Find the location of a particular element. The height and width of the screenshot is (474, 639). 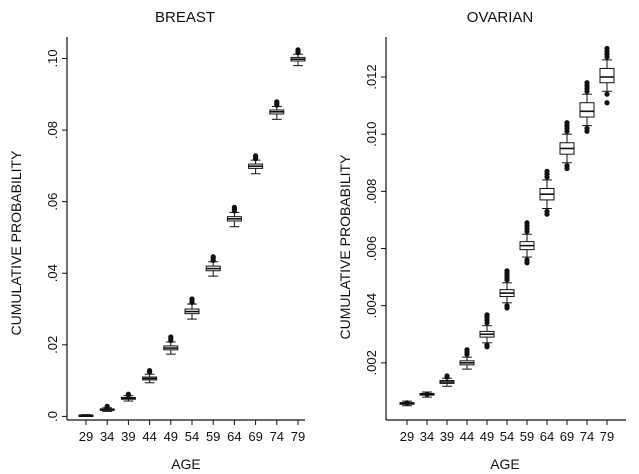

y-tick-label: .004 is located at coordinates (371, 305).